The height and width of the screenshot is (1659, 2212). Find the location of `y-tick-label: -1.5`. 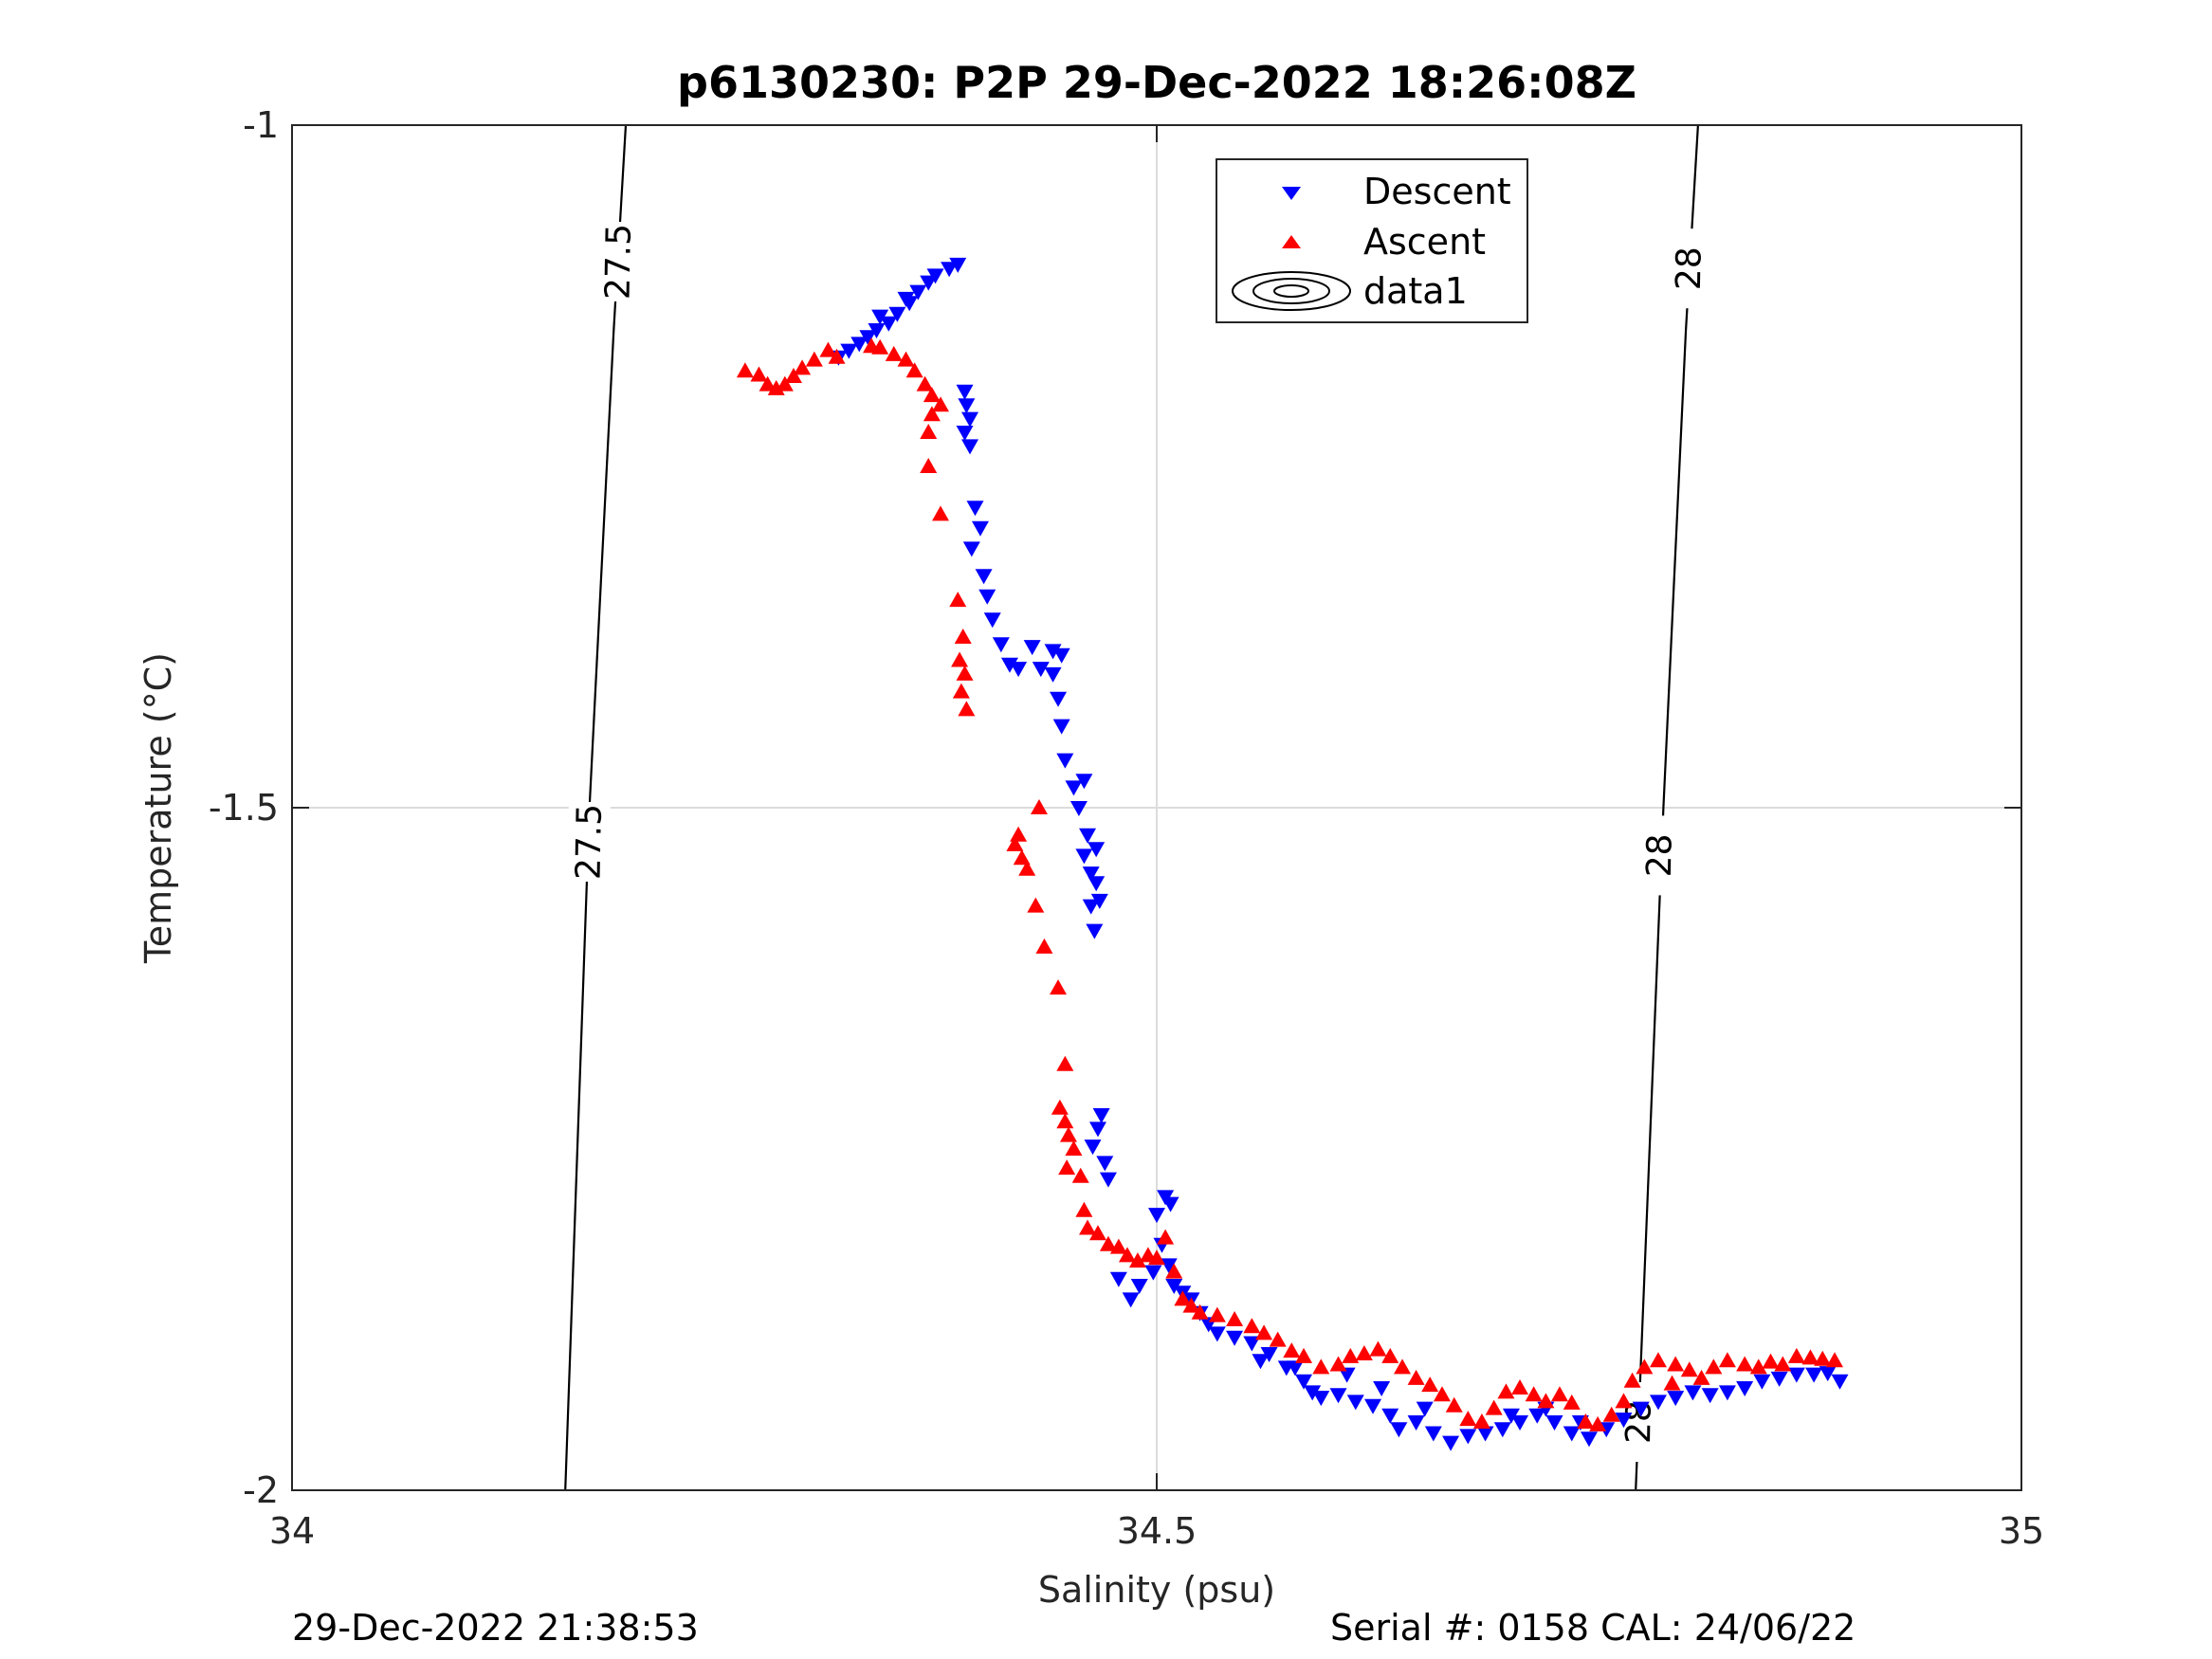

y-tick-label: -1.5 is located at coordinates (244, 808).